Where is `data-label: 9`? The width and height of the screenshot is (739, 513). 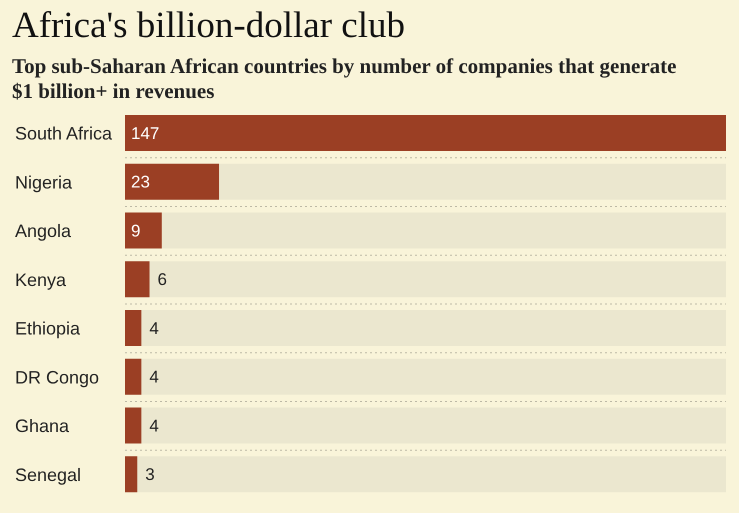
data-label: 9 is located at coordinates (135, 230).